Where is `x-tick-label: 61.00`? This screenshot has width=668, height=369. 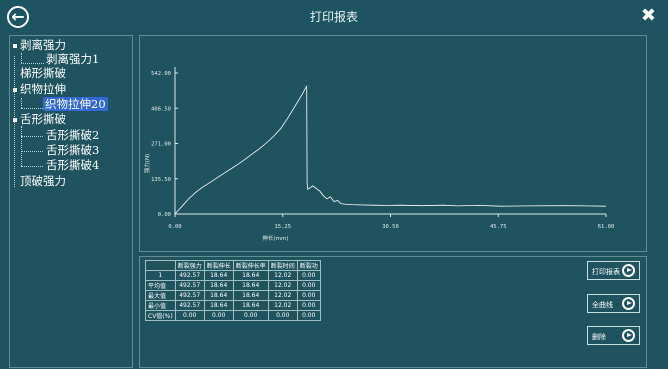
x-tick-label: 61.00 is located at coordinates (606, 227).